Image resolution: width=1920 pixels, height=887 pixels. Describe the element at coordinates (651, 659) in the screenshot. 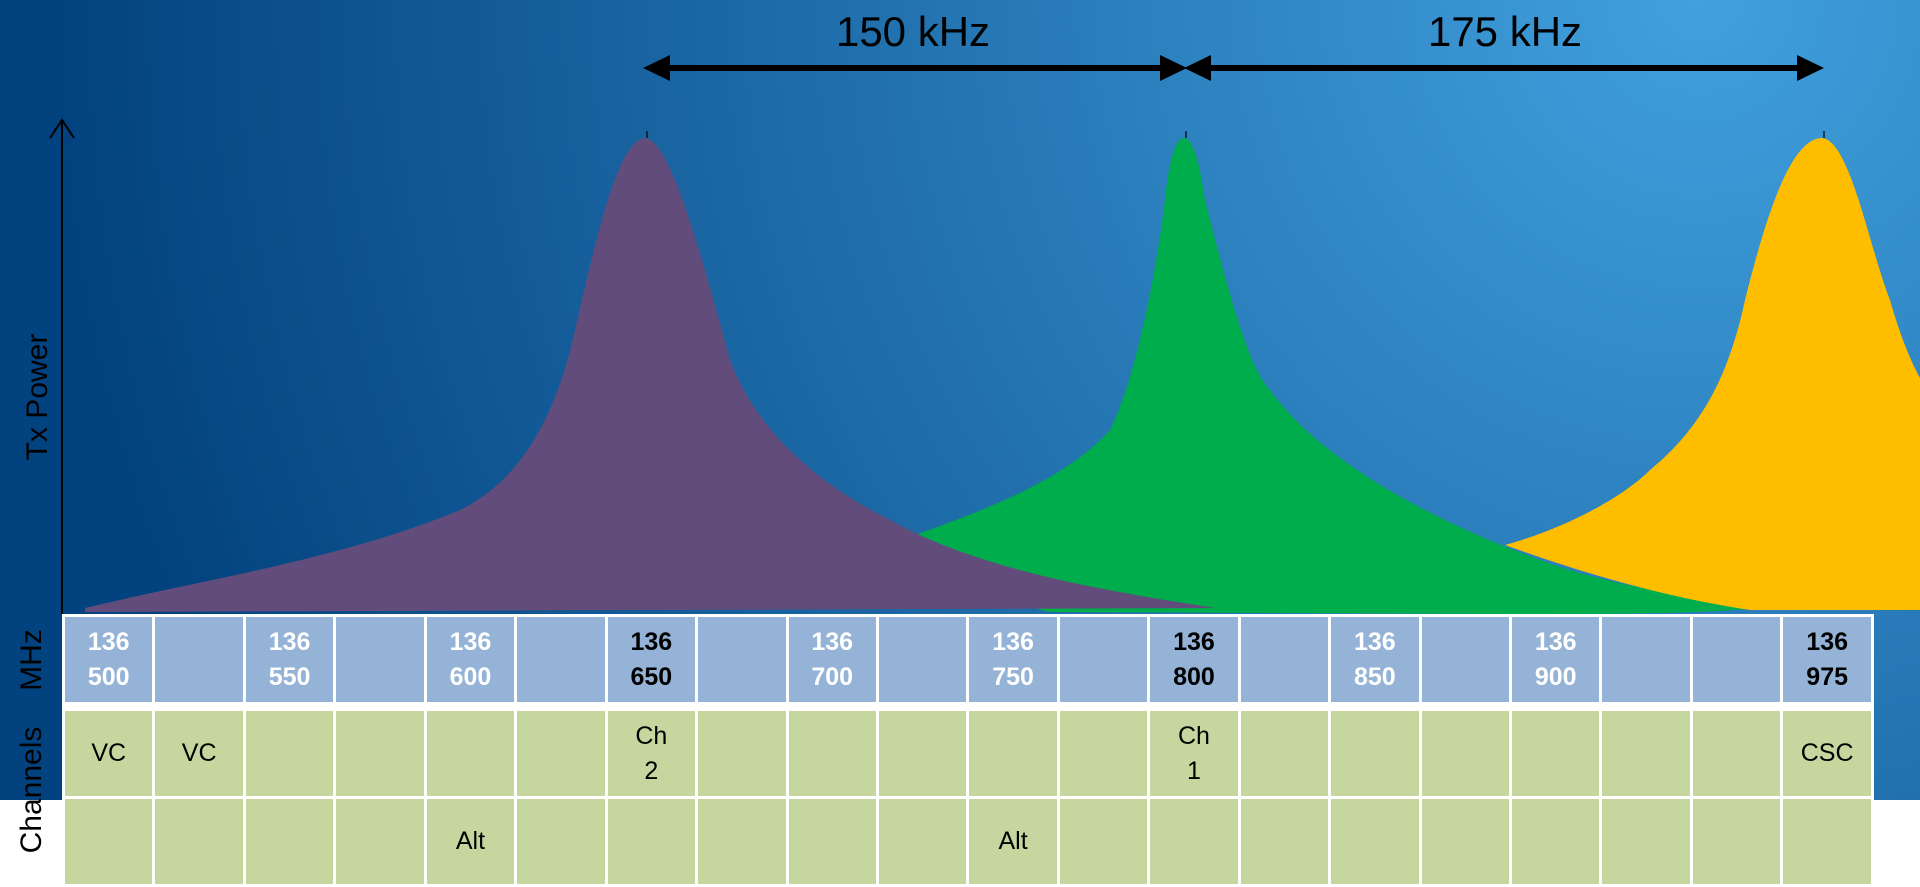

I see `mhz-cell: 136 650` at that location.